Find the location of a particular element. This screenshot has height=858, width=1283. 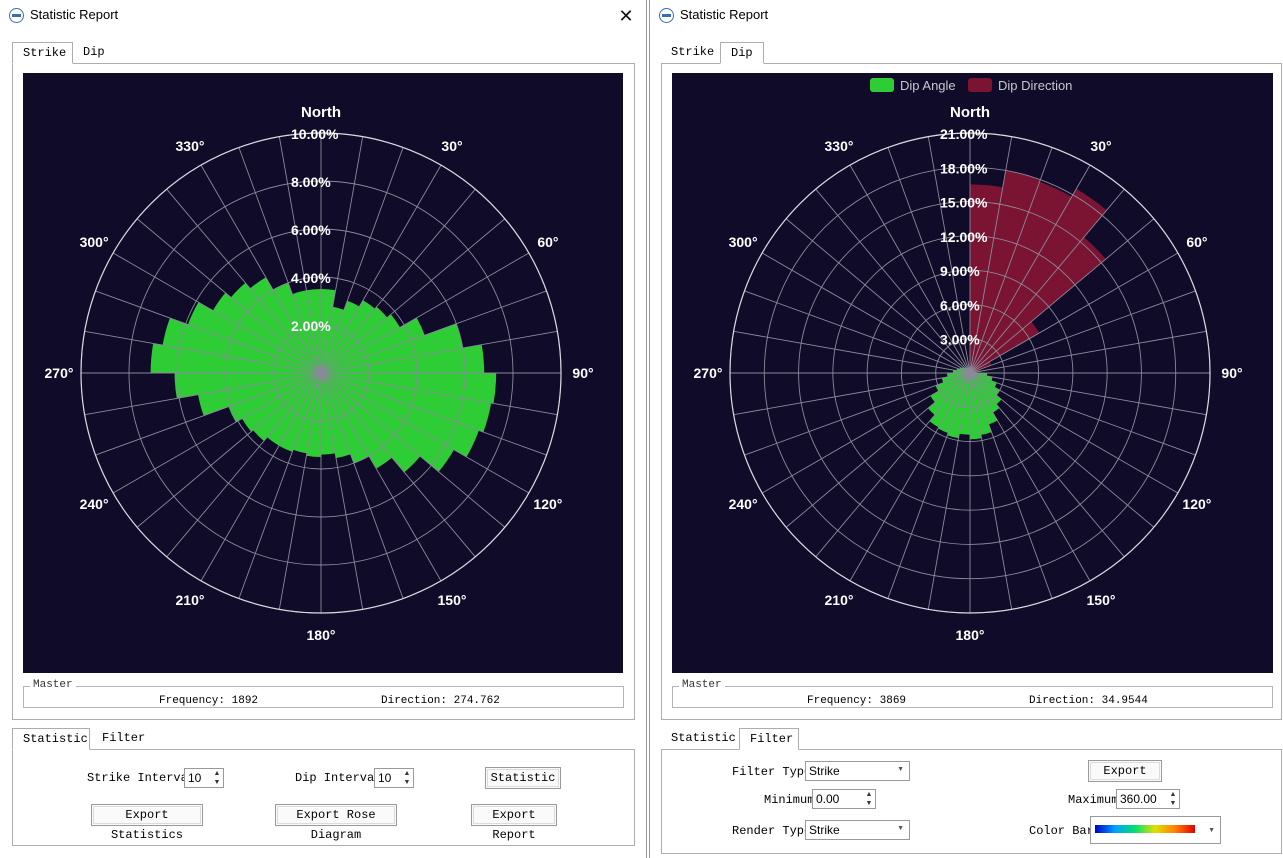

strike-interval-value: 10 is located at coordinates (195, 778).